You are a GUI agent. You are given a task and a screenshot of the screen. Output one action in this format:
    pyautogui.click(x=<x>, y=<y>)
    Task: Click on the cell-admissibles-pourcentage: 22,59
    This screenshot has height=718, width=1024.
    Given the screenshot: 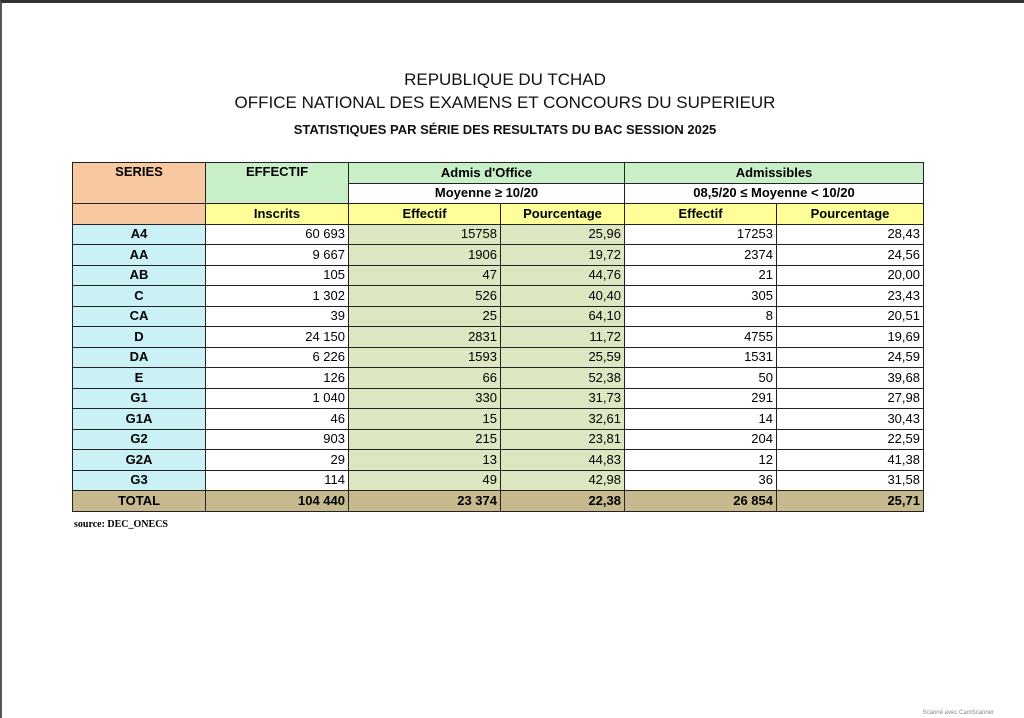 What is the action you would take?
    pyautogui.click(x=850, y=439)
    